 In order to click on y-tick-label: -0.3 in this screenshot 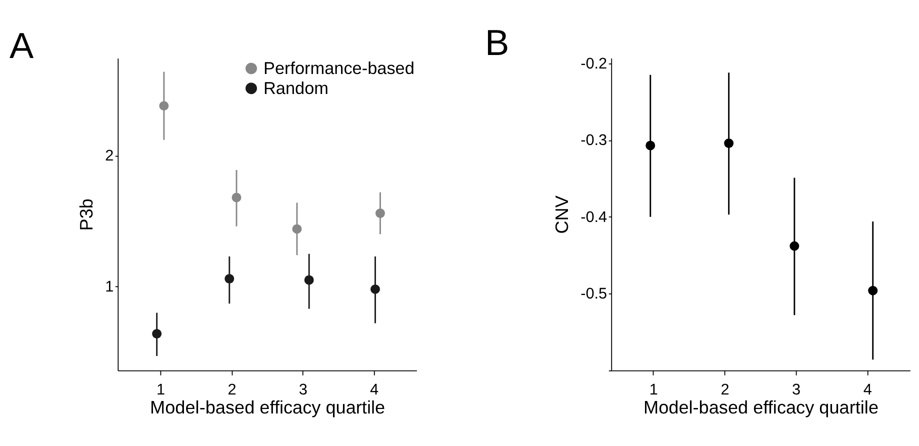, I will do `click(594, 141)`.